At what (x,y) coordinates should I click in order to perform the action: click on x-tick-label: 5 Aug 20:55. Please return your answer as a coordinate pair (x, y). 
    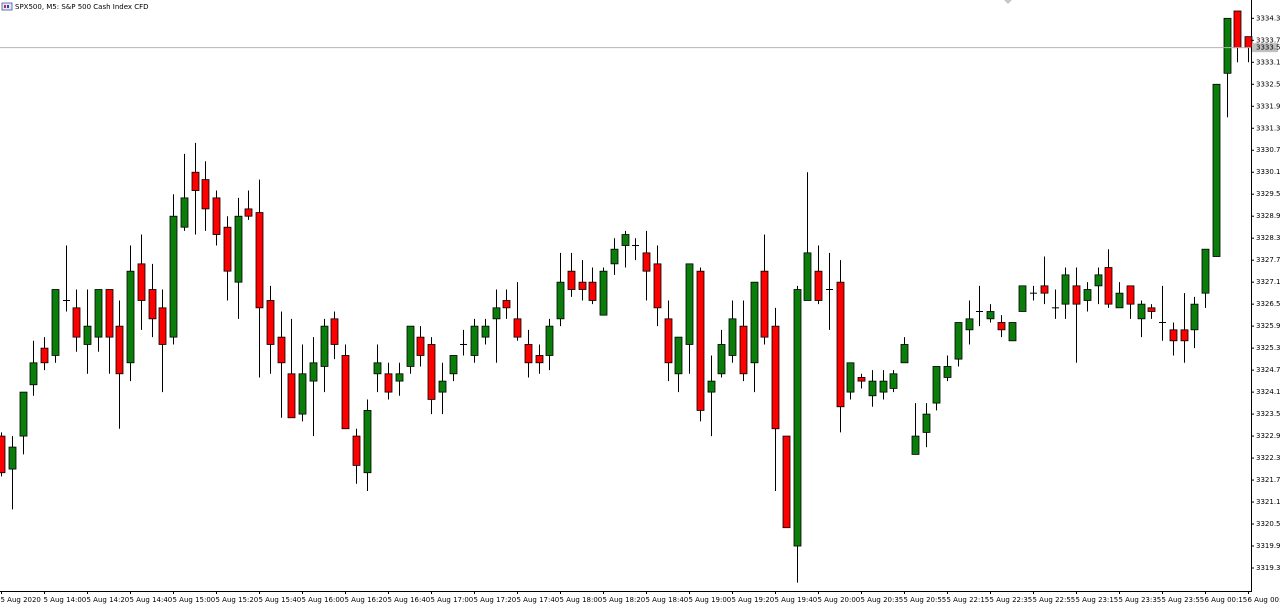
    Looking at the image, I should click on (925, 600).